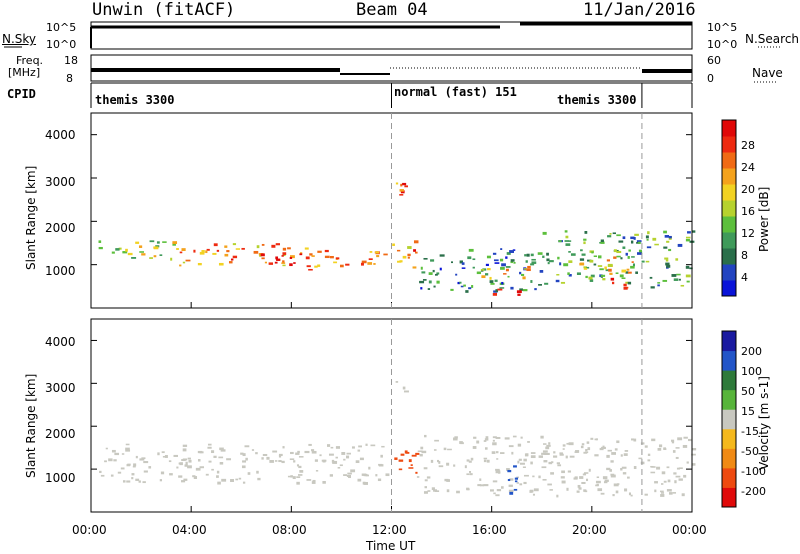 The width and height of the screenshot is (800, 554). What do you see at coordinates (61, 27) in the screenshot?
I see `nsky-tick-top: 10^5` at bounding box center [61, 27].